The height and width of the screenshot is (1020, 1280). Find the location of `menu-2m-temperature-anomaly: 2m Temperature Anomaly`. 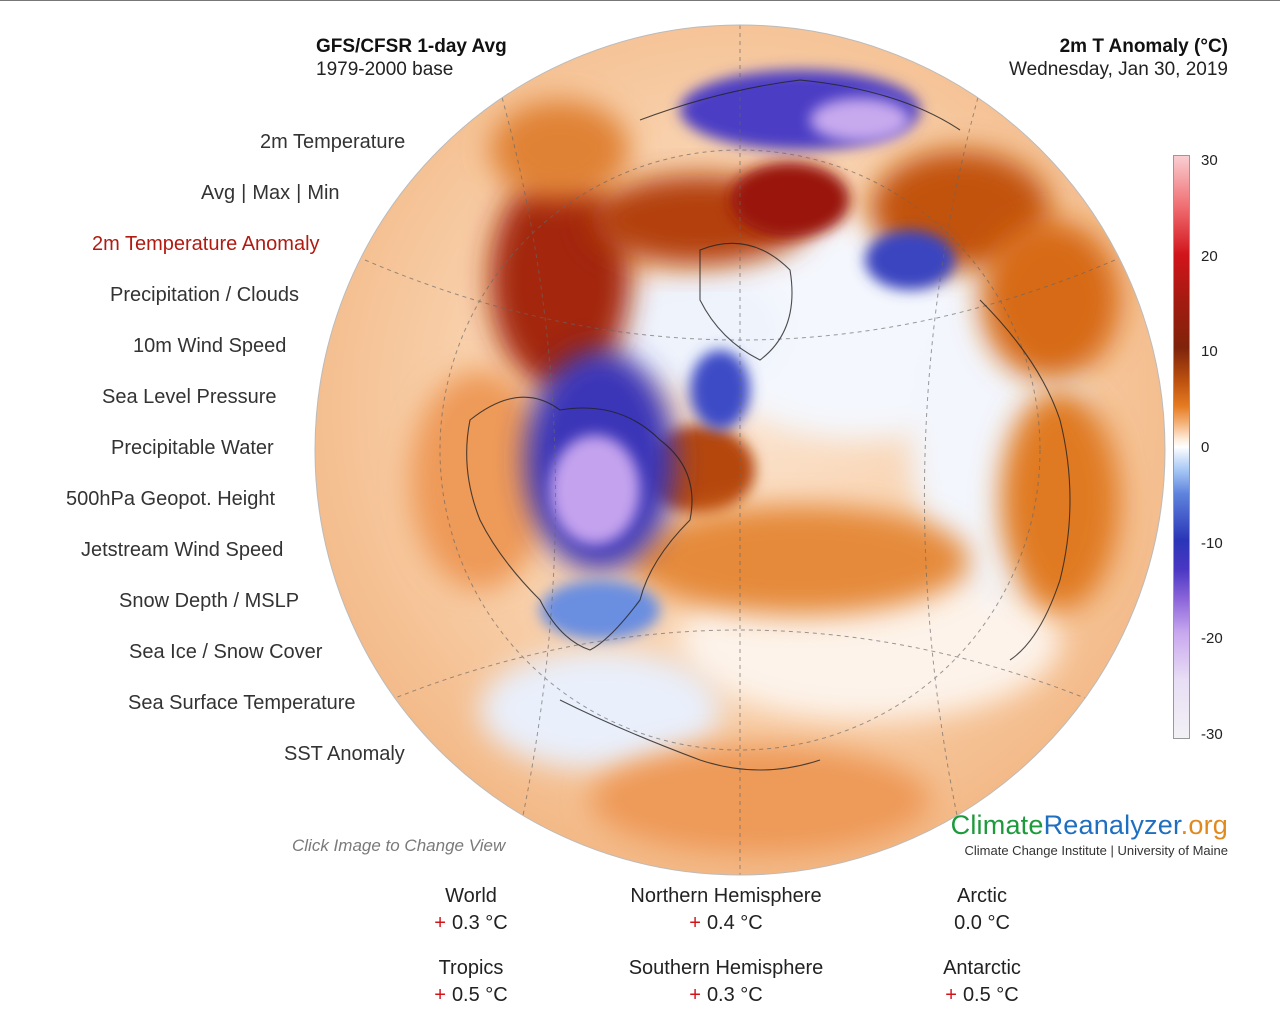

menu-2m-temperature-anomaly: 2m Temperature Anomaly is located at coordinates (206, 244).